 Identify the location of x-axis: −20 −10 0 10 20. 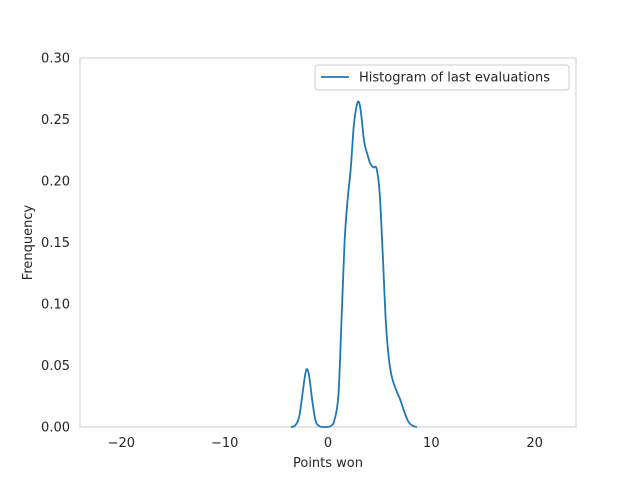
(325, 443).